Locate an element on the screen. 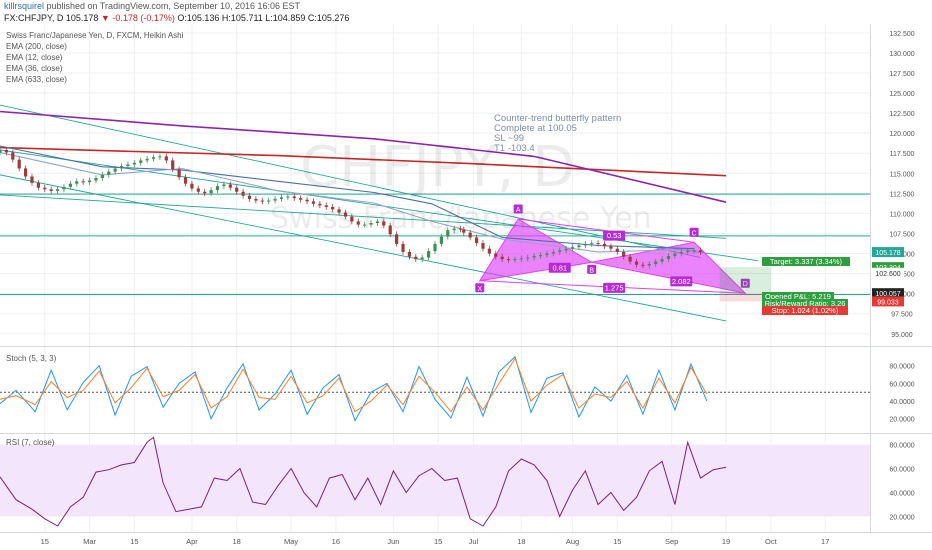 This screenshot has height=550, width=932. position-stop-label-bg is located at coordinates (805, 310).